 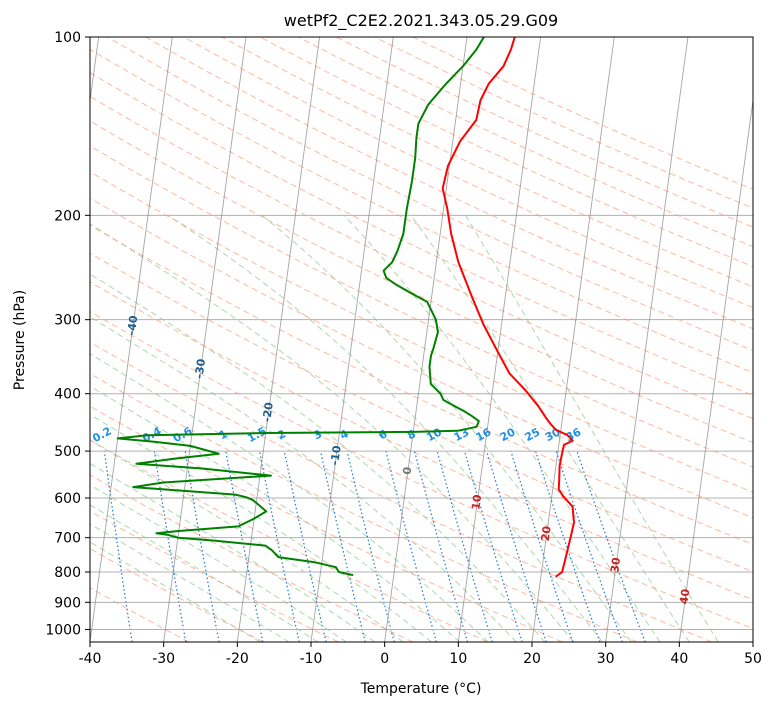 I want to click on y-tick-label: 800, so click(x=67, y=573).